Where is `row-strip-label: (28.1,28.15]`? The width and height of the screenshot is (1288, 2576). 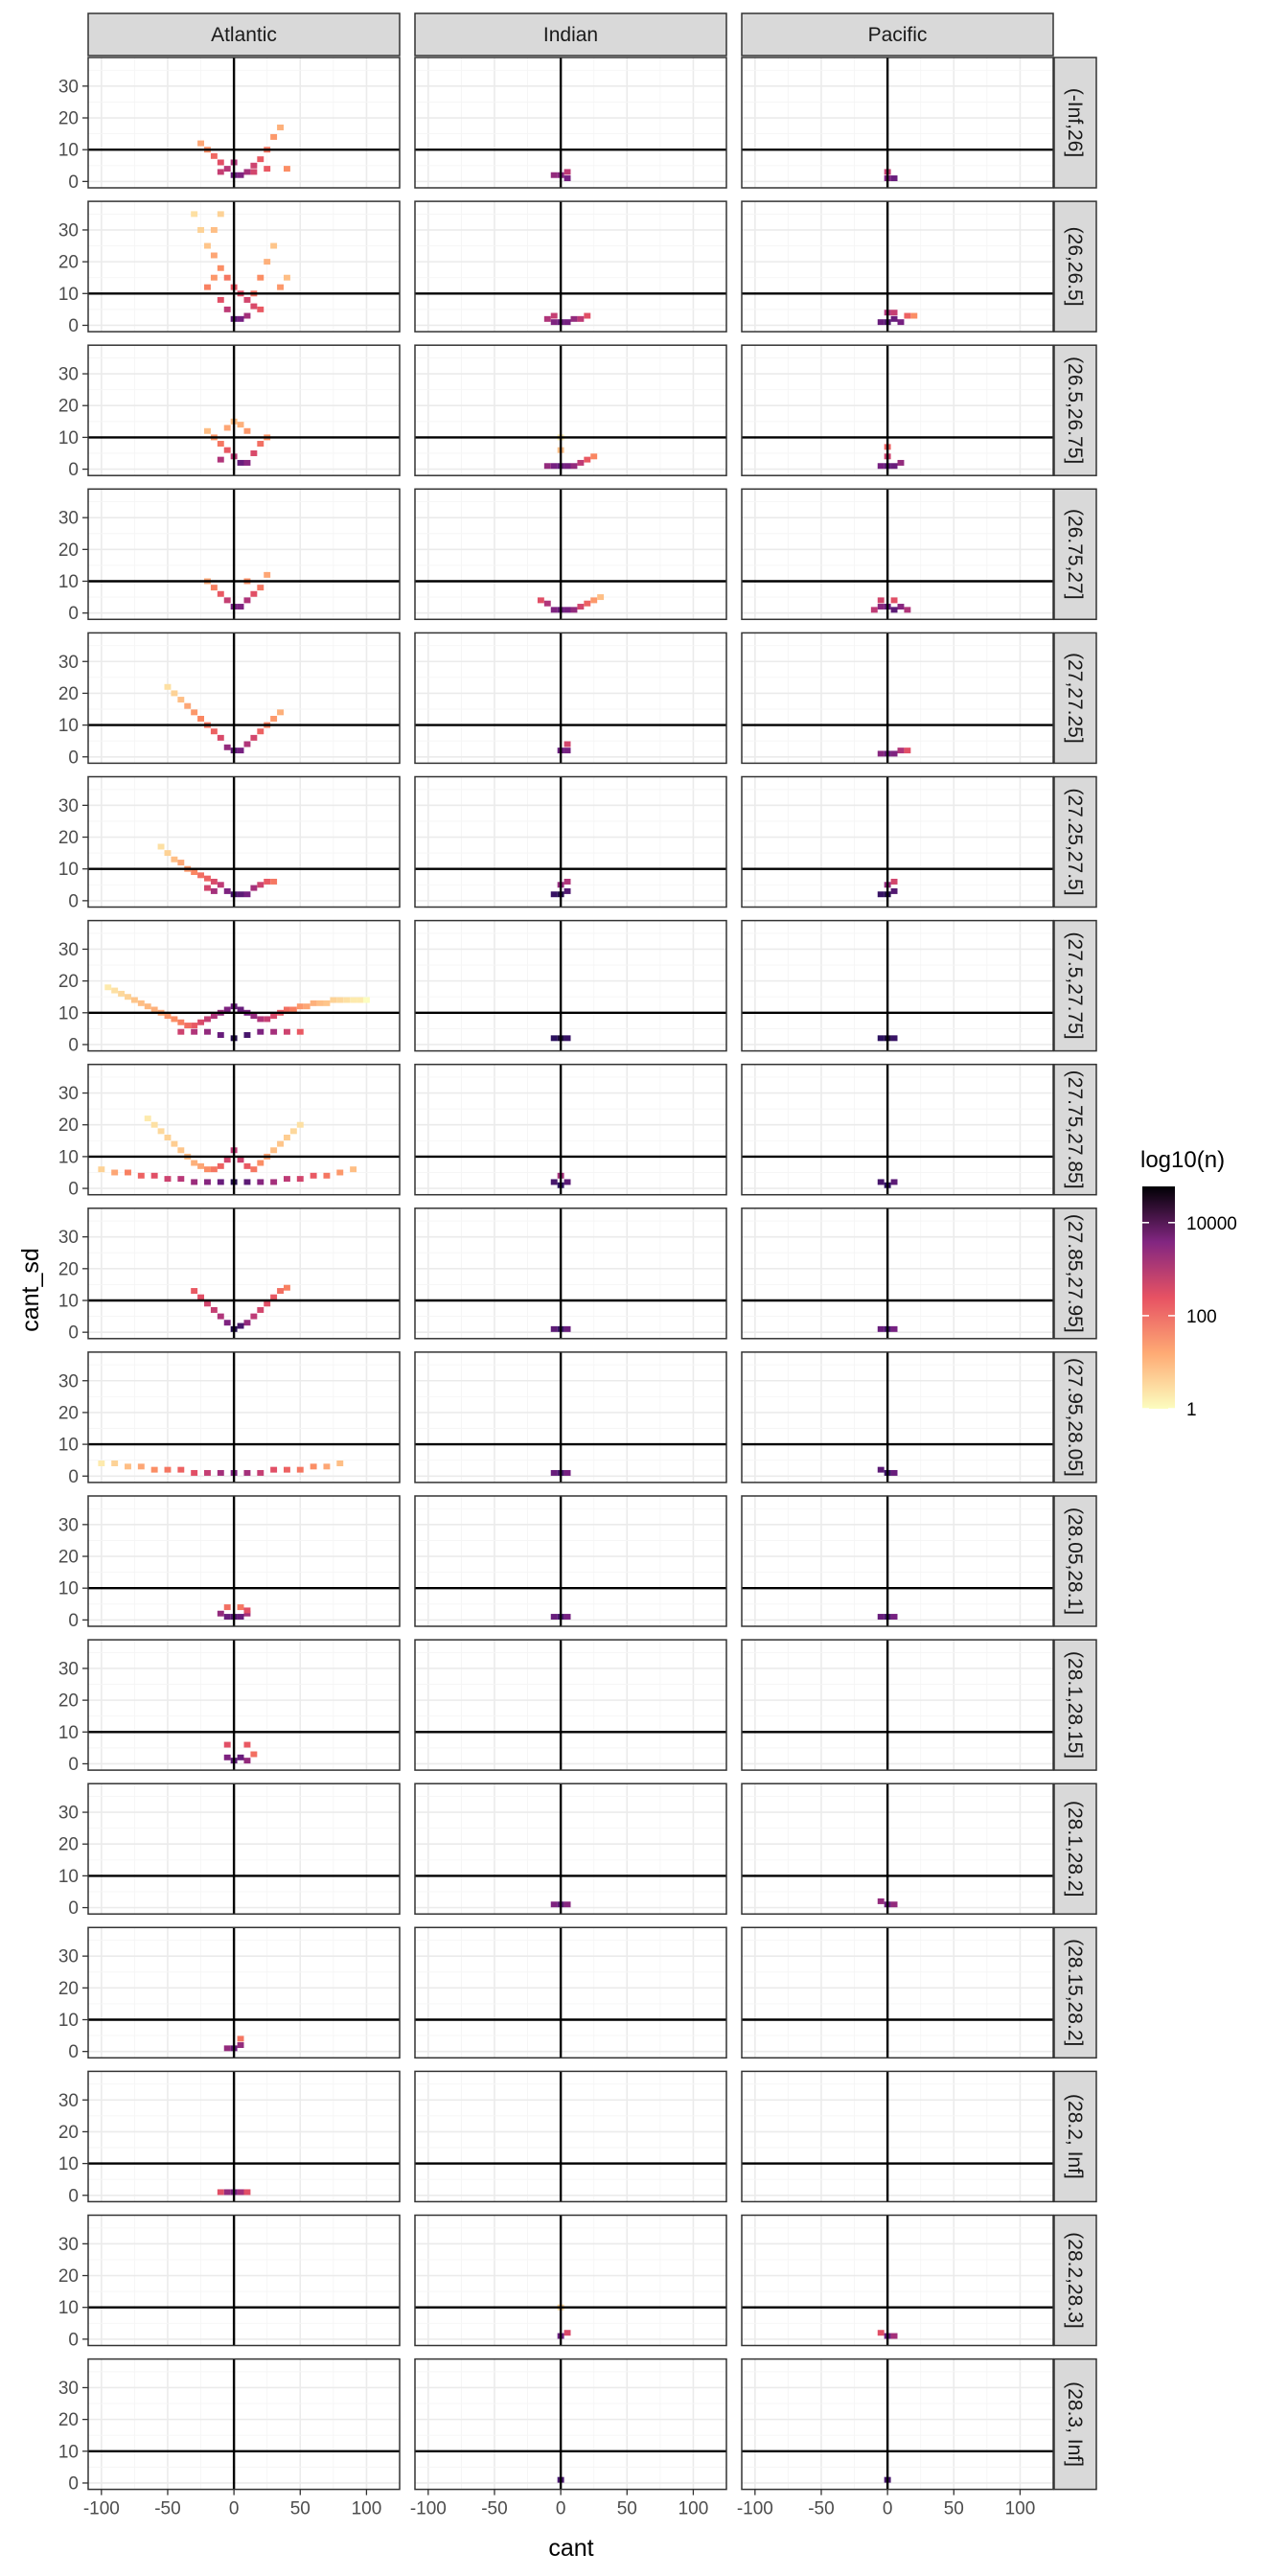 row-strip-label: (28.1,28.15] is located at coordinates (1075, 1705).